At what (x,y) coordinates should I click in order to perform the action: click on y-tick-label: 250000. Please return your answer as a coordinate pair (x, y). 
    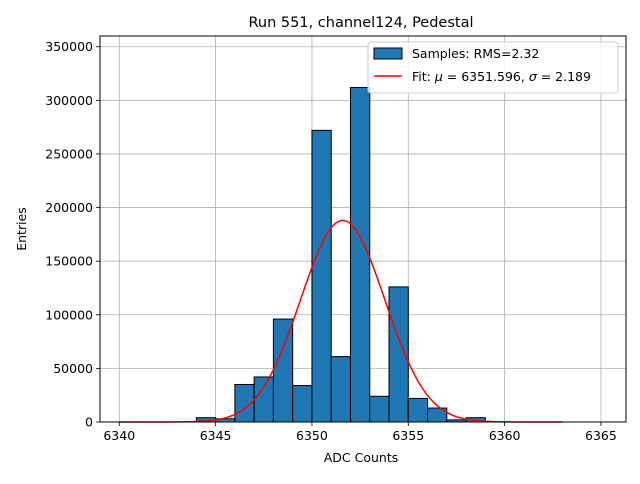
    Looking at the image, I should click on (69, 153).